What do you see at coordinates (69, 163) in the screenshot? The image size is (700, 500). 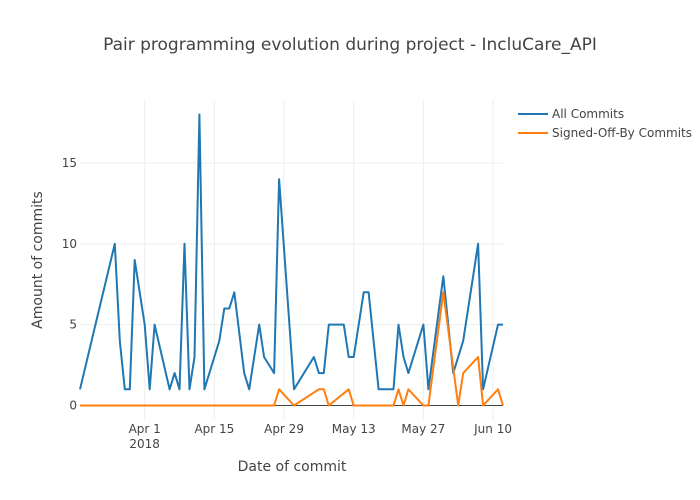 I see `y-tick-label: 15` at bounding box center [69, 163].